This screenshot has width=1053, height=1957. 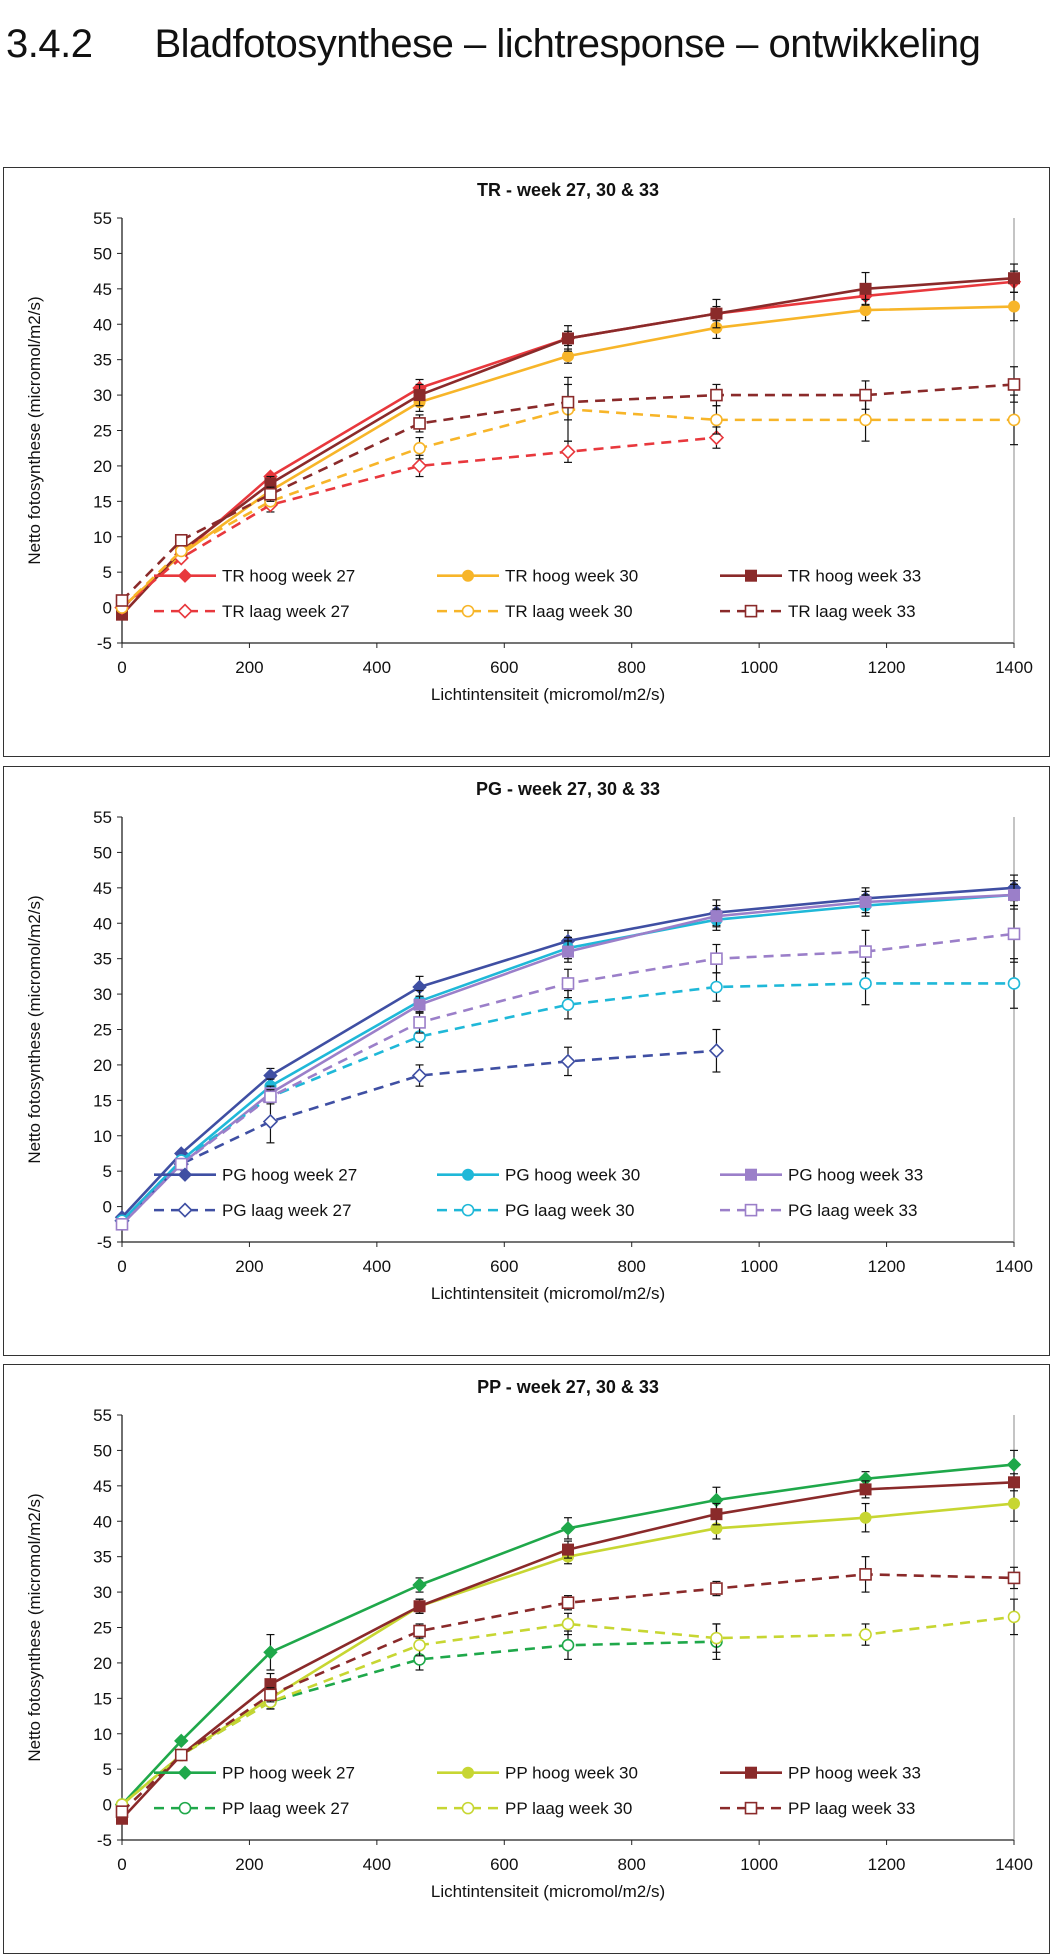 What do you see at coordinates (286, 1210) in the screenshot?
I see `legend-label: PG laag week 27` at bounding box center [286, 1210].